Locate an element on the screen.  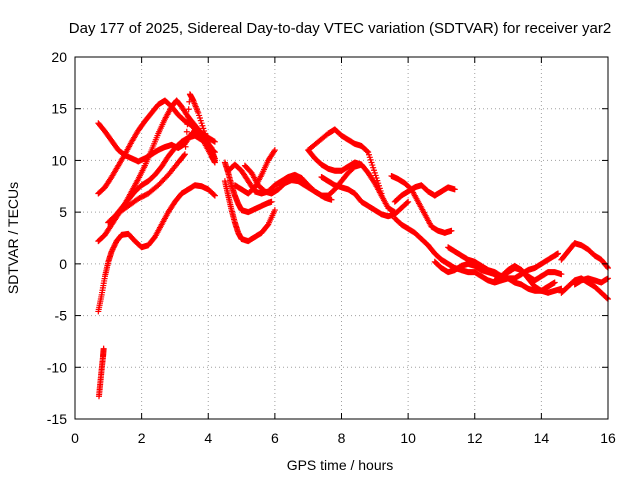
x-tick-label: 0 is located at coordinates (75, 438).